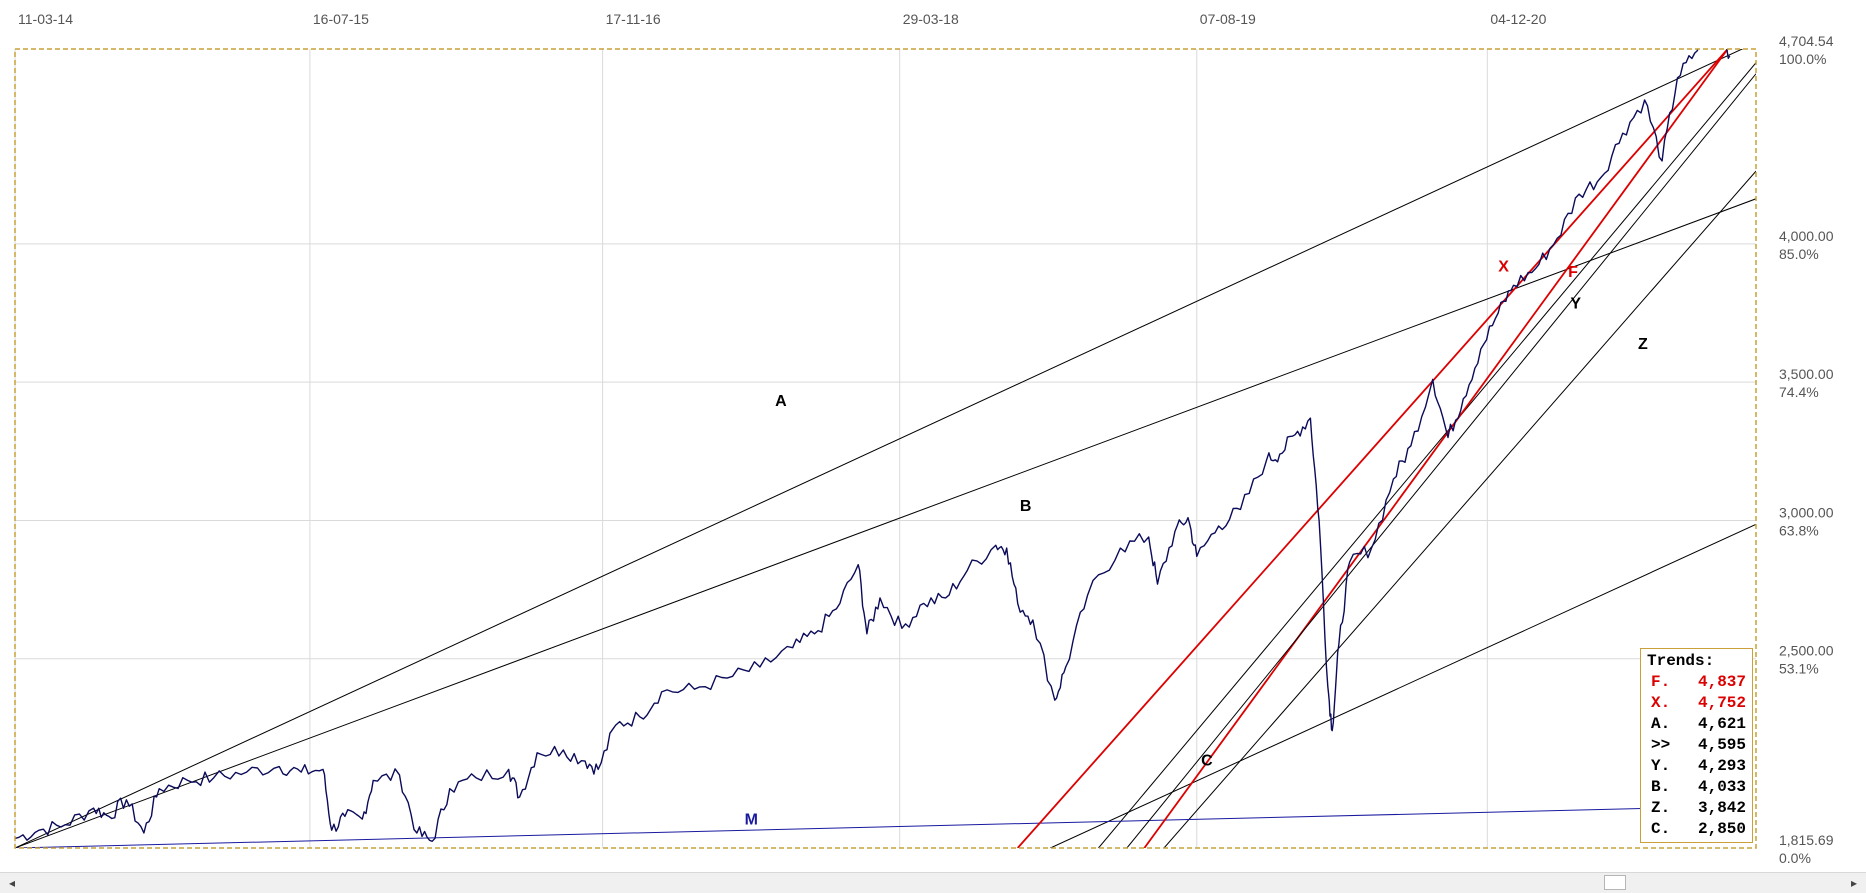 This screenshot has width=1866, height=893. I want to click on y-tick-percent: 85.0%, so click(1799, 254).